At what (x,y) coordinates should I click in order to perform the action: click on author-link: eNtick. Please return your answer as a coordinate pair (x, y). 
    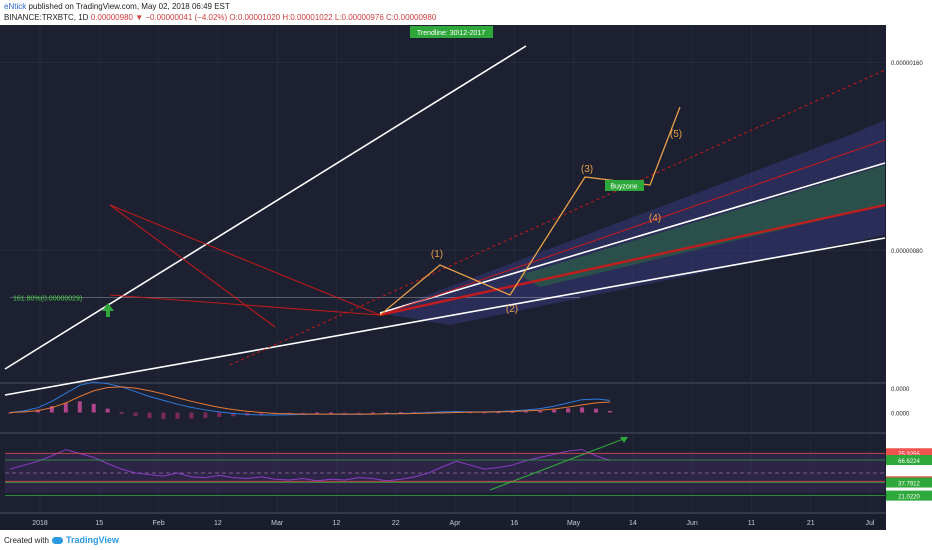
    Looking at the image, I should click on (15, 6).